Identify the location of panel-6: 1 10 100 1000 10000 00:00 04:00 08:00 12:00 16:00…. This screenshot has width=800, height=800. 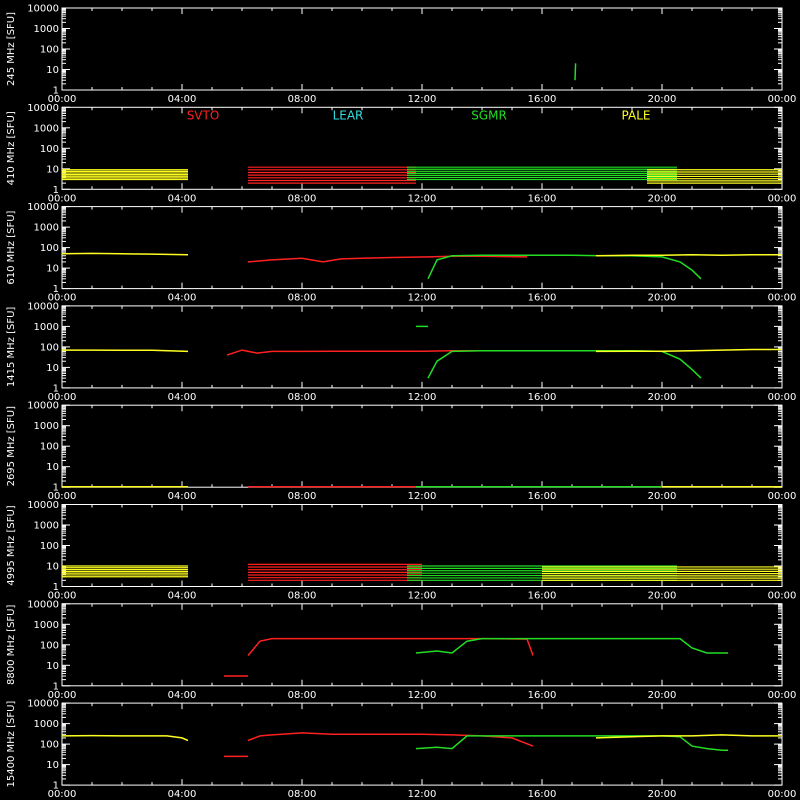
(401, 650).